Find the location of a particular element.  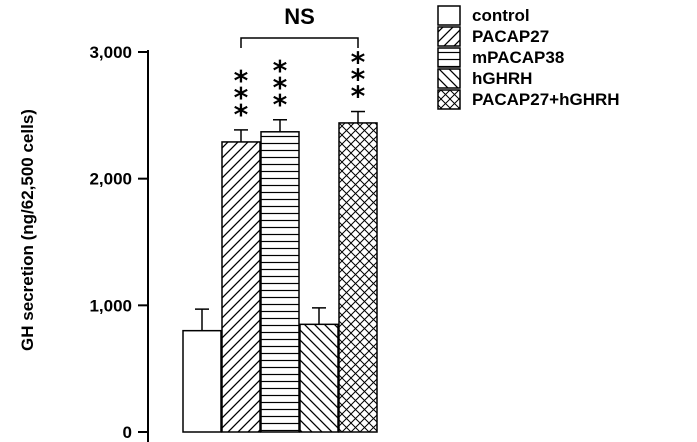

legend-entry: control is located at coordinates (483, 15).